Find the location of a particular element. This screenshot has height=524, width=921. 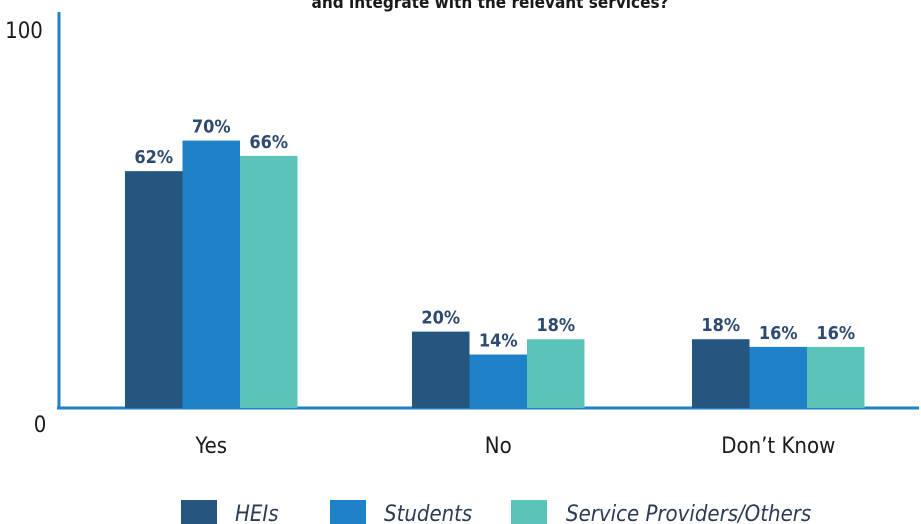

bar-don-t-know-service-providers-others is located at coordinates (836, 377).